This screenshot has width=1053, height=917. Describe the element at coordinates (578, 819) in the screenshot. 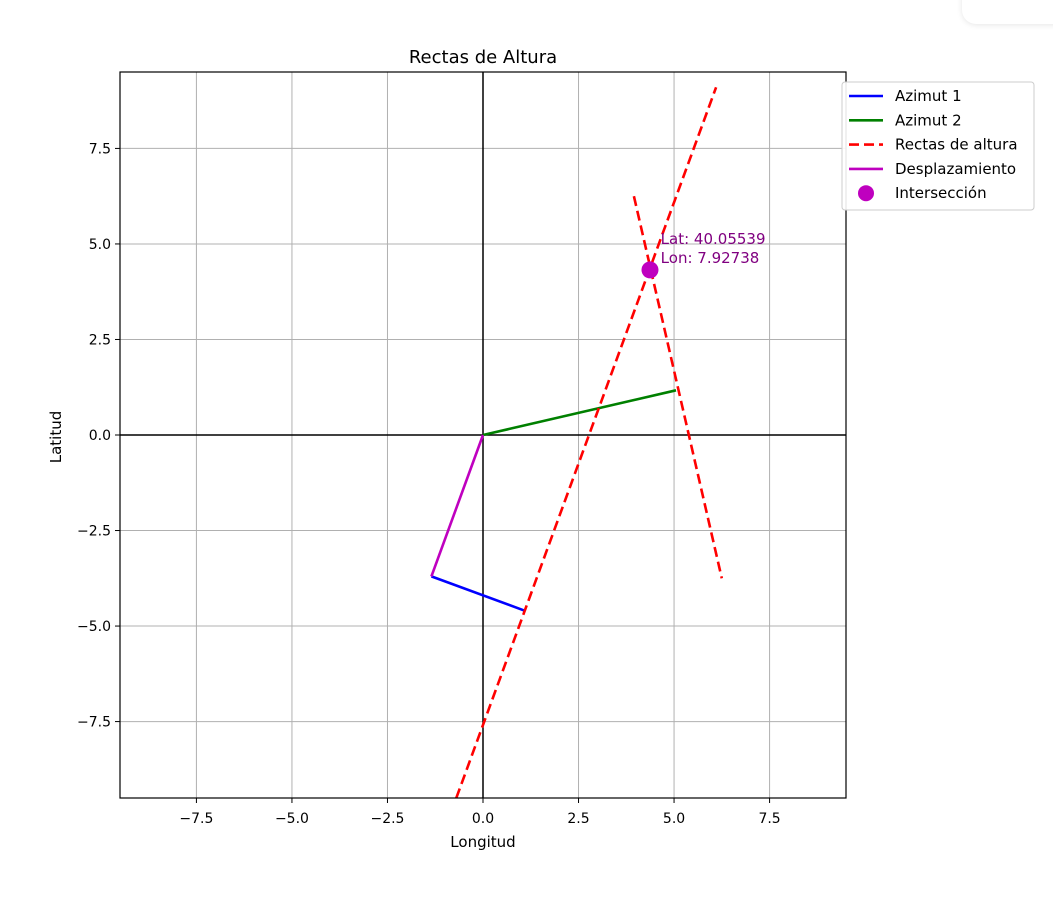

I see `x-tick-label: 2.5` at that location.